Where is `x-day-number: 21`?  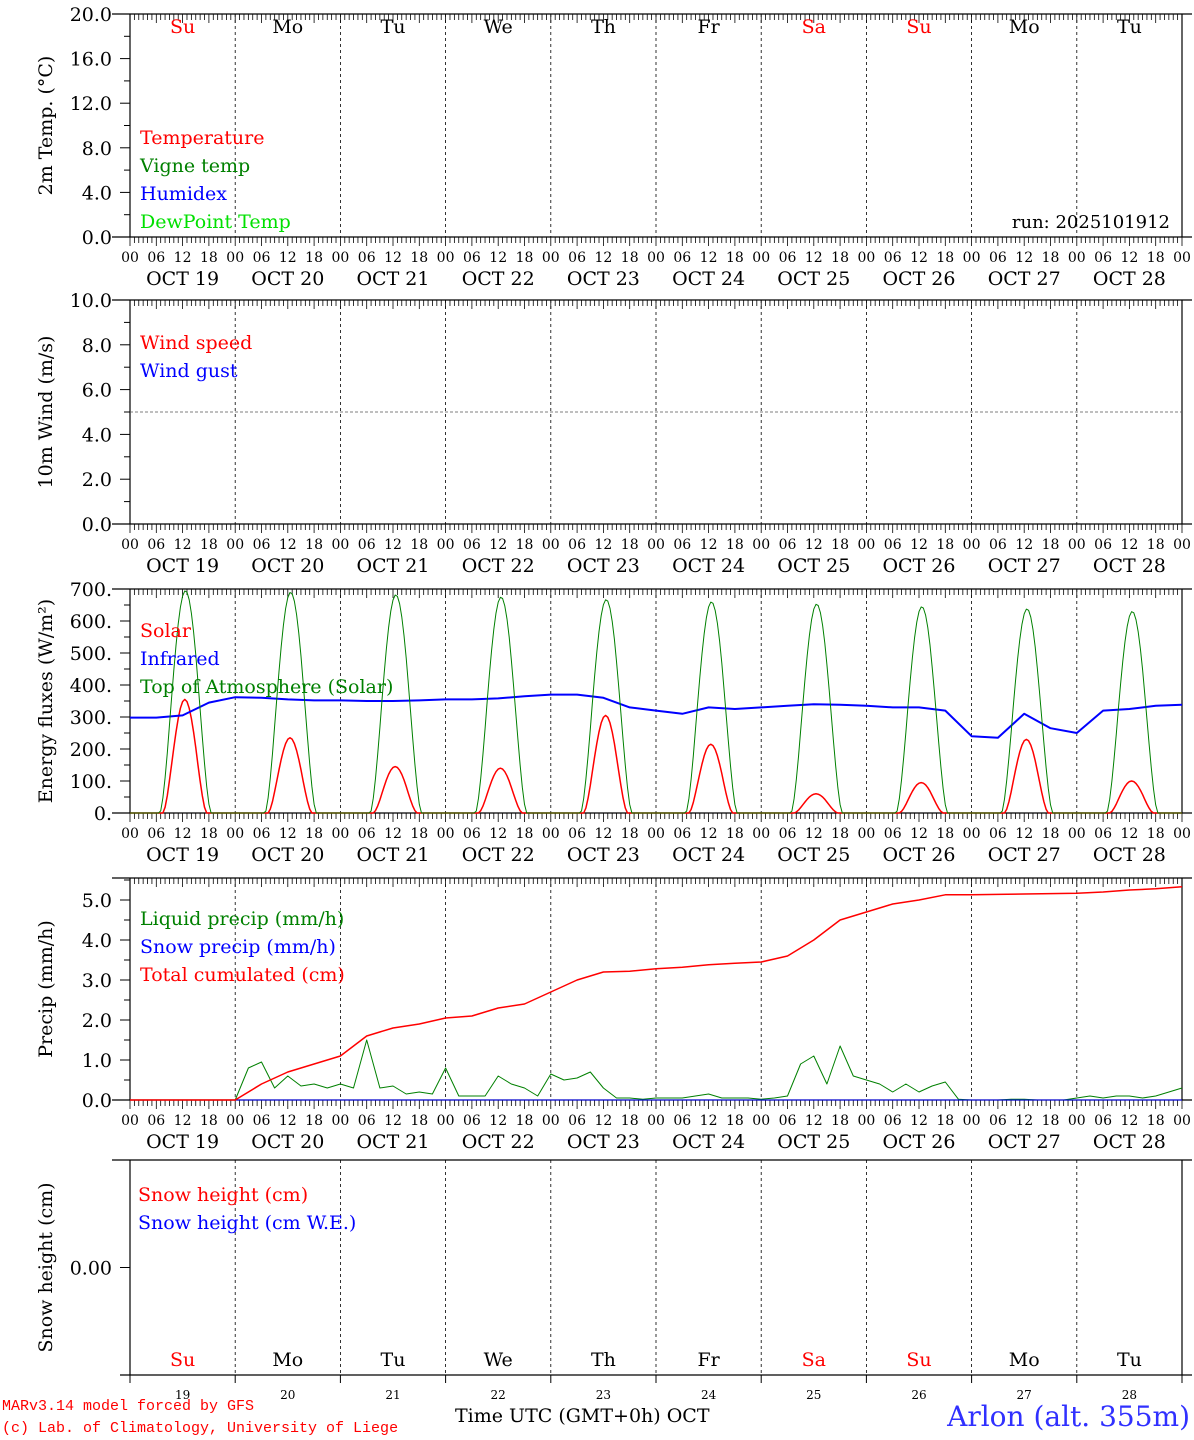
x-day-number: 21 is located at coordinates (392, 1395).